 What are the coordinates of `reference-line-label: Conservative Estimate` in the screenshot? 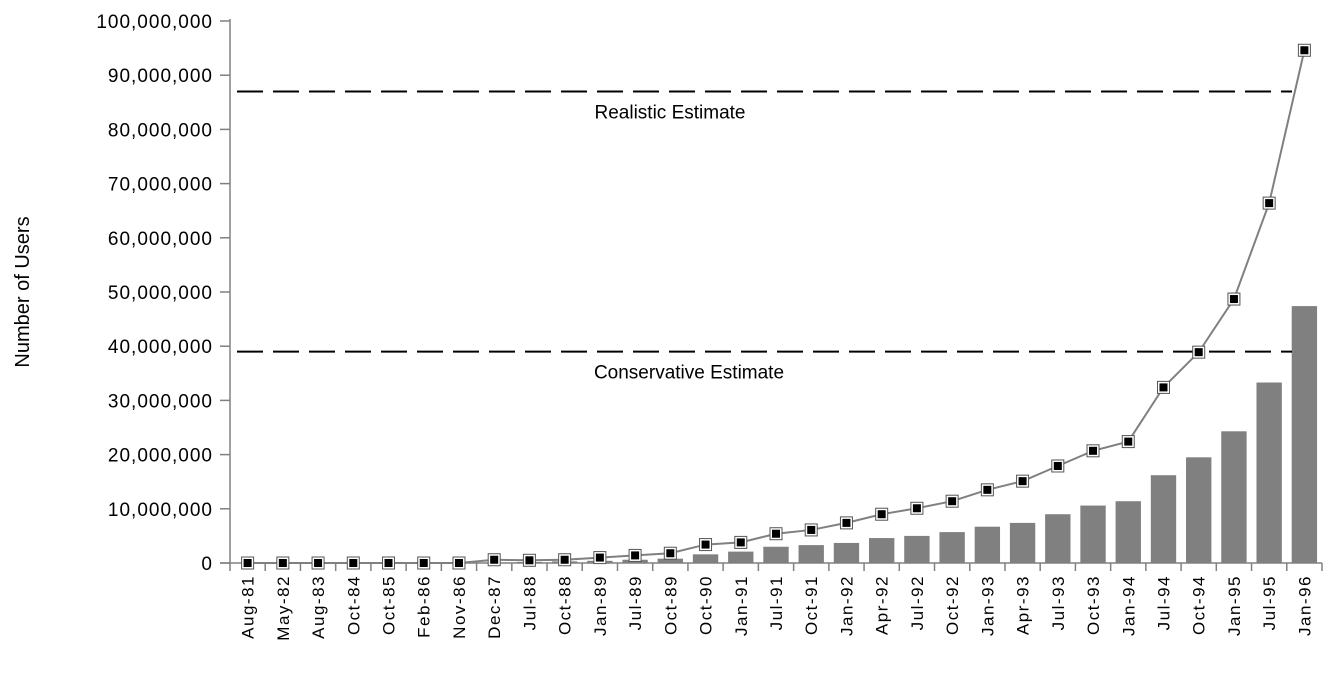 It's located at (689, 373).